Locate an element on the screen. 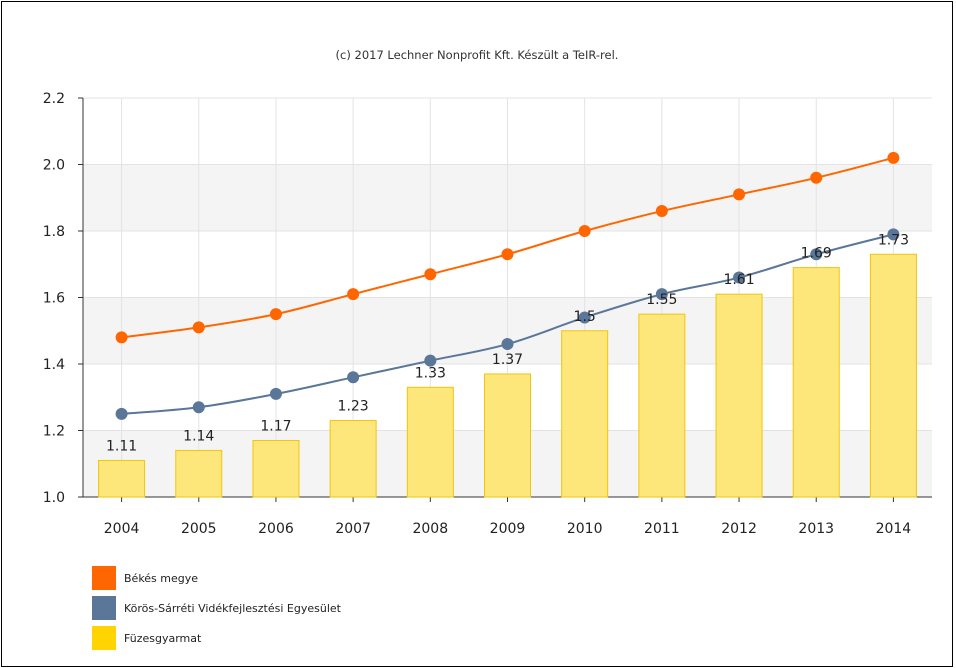 The height and width of the screenshot is (668, 956). bar-data-label: 1.5 is located at coordinates (585, 317).